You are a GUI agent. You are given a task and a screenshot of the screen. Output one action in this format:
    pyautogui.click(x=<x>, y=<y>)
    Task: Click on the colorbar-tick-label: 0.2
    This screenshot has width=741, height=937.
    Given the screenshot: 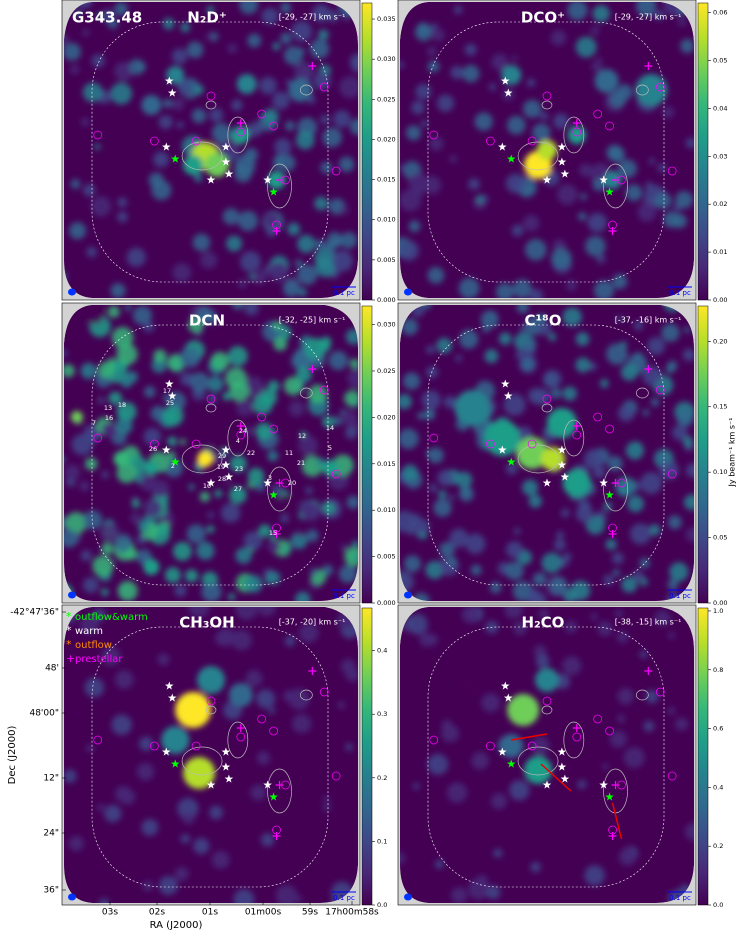 What is the action you would take?
    pyautogui.click(x=382, y=778)
    